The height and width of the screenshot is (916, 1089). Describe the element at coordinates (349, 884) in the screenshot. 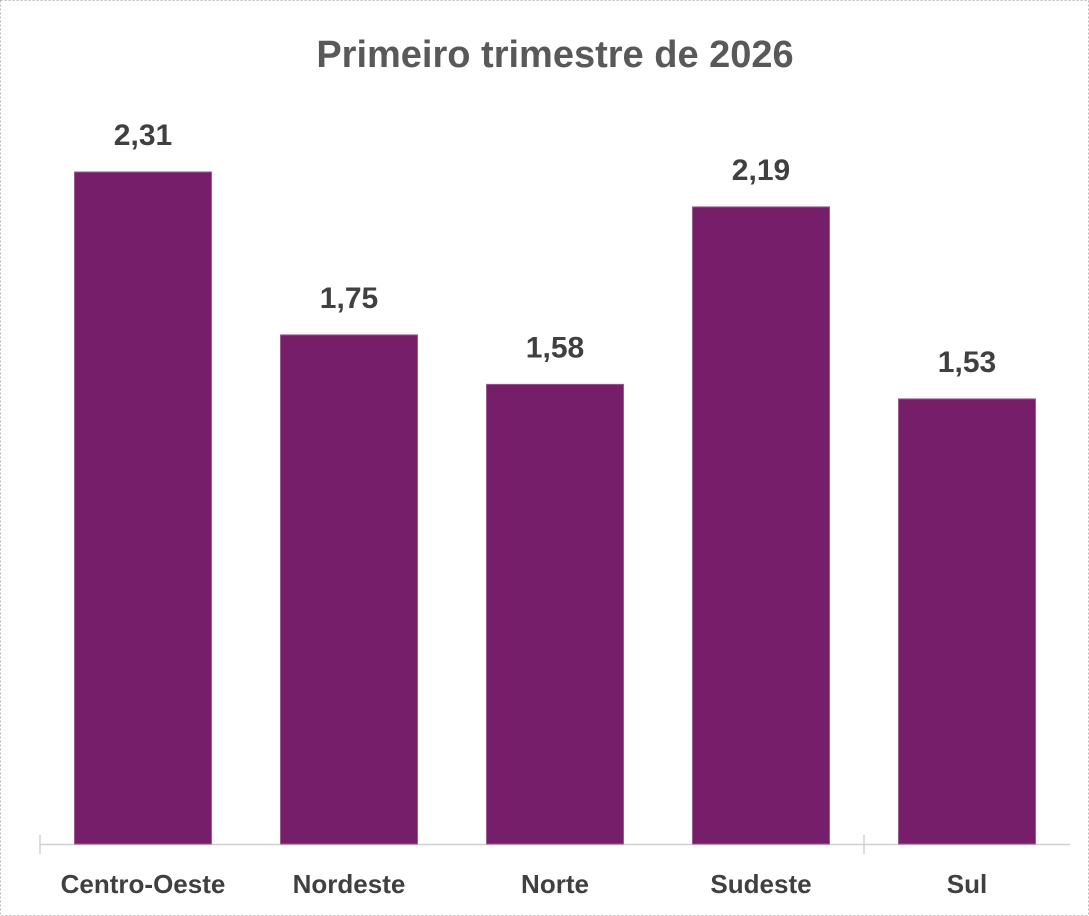

I see `x-tick-label: Nordeste` at that location.